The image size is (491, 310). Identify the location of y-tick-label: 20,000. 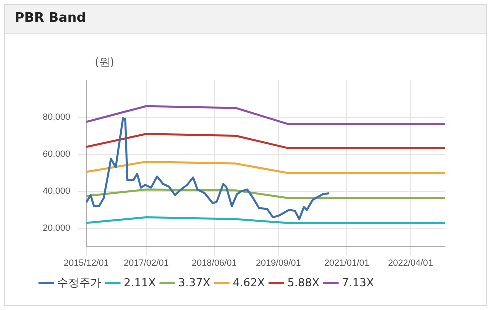
(56, 228).